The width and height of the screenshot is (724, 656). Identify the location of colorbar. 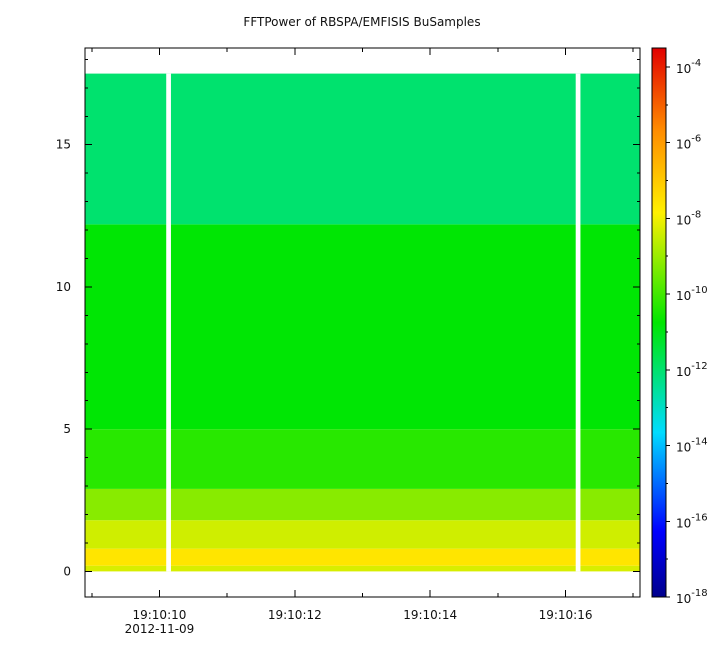
(659, 322).